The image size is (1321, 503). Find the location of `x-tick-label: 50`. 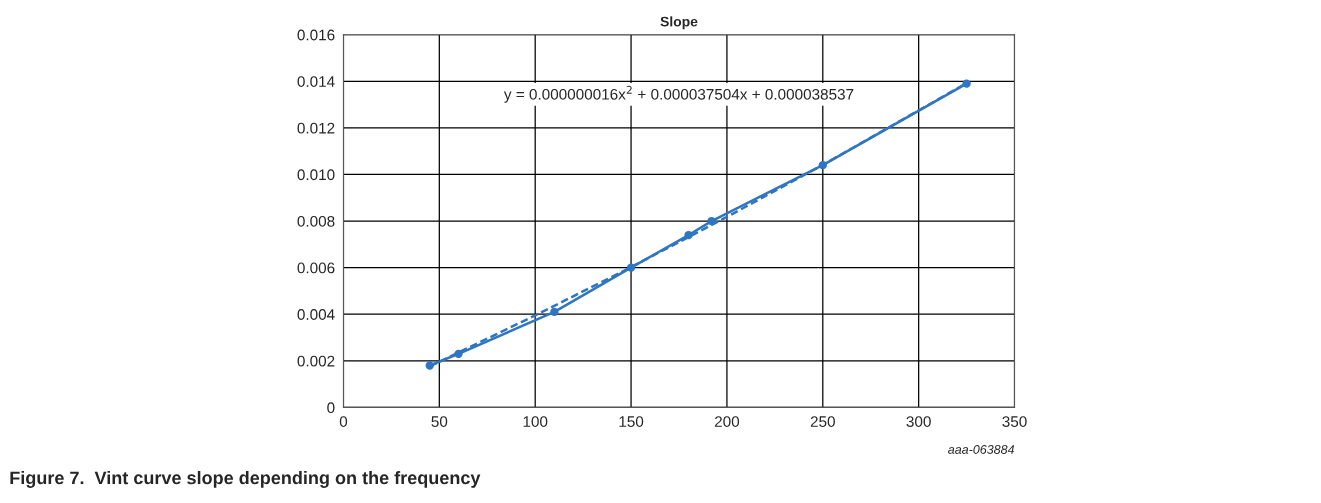

x-tick-label: 50 is located at coordinates (439, 421).